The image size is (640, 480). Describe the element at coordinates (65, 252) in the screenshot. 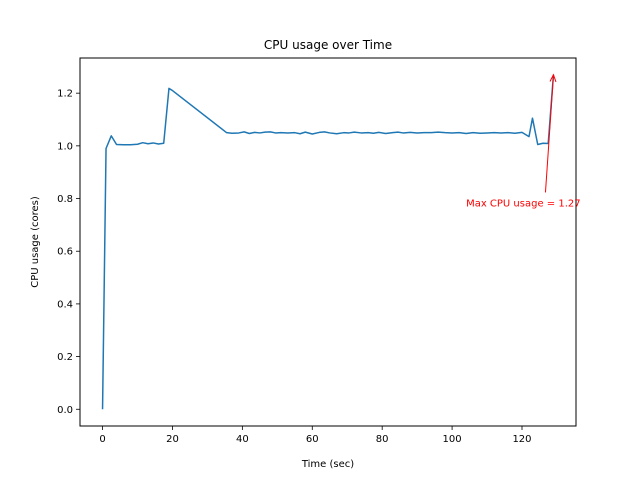

I see `y-tick-label: 0.6` at that location.